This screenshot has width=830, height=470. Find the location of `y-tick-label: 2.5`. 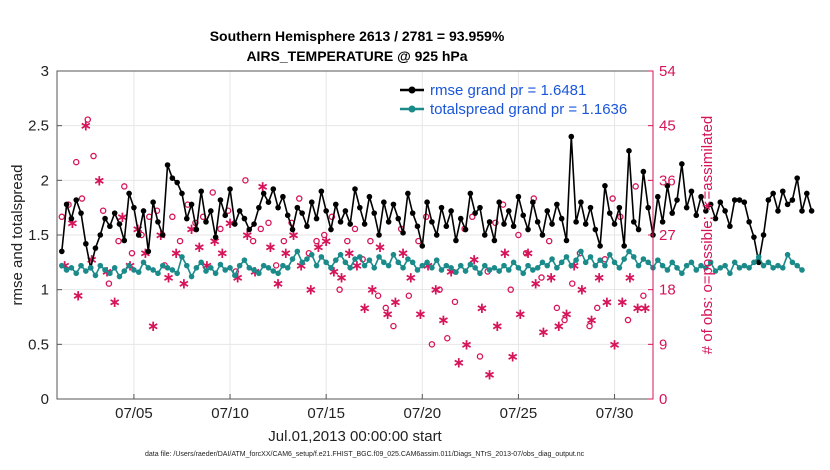

y-tick-label: 2.5 is located at coordinates (38, 126).